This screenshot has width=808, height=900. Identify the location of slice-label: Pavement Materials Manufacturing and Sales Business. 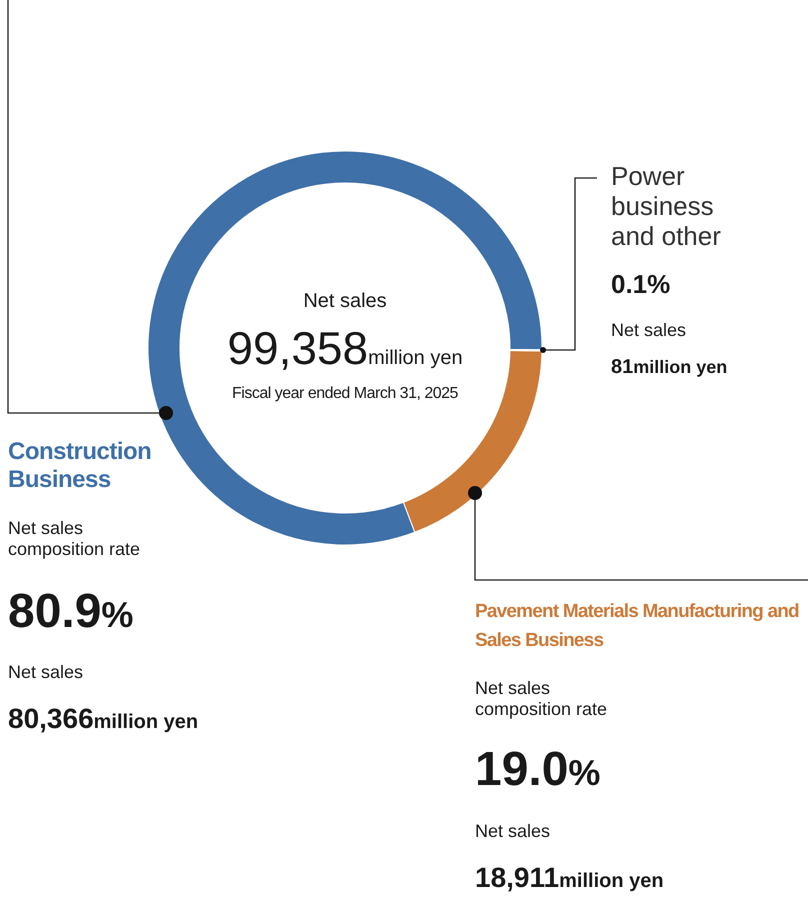
(637, 626).